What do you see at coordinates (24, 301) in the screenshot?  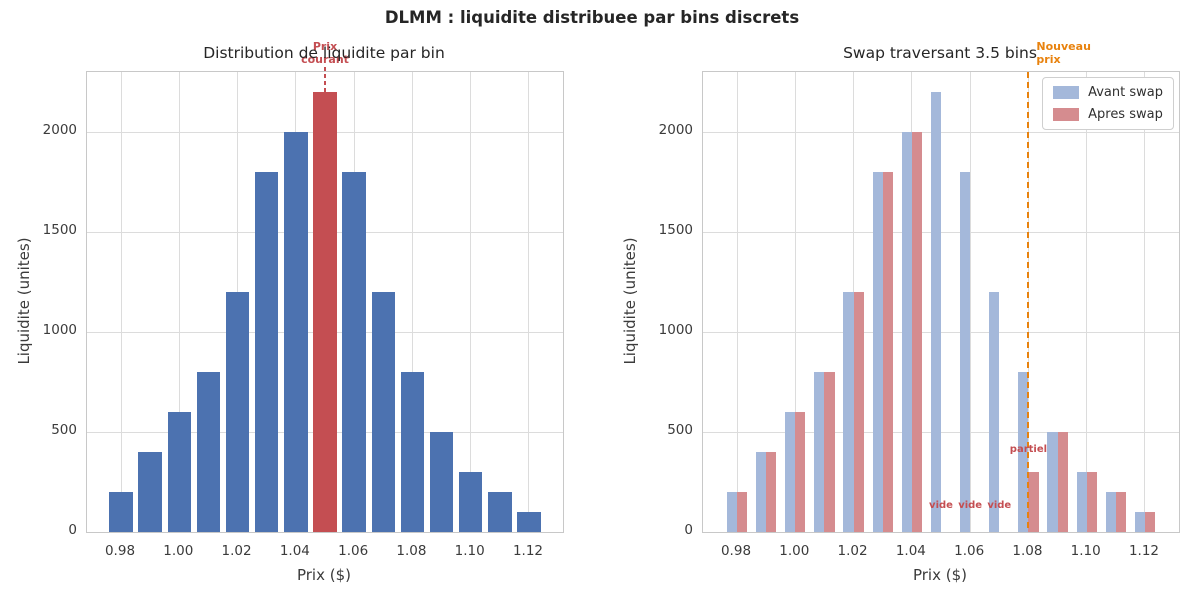 I see `left-y-axis-label: Liquidite (unites)` at bounding box center [24, 301].